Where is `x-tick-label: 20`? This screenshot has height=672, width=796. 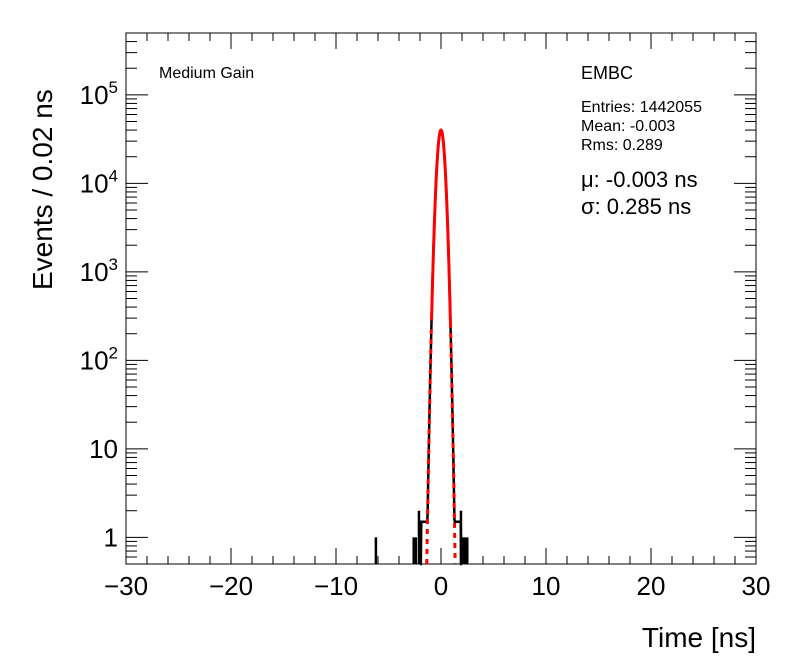 x-tick-label: 20 is located at coordinates (651, 586).